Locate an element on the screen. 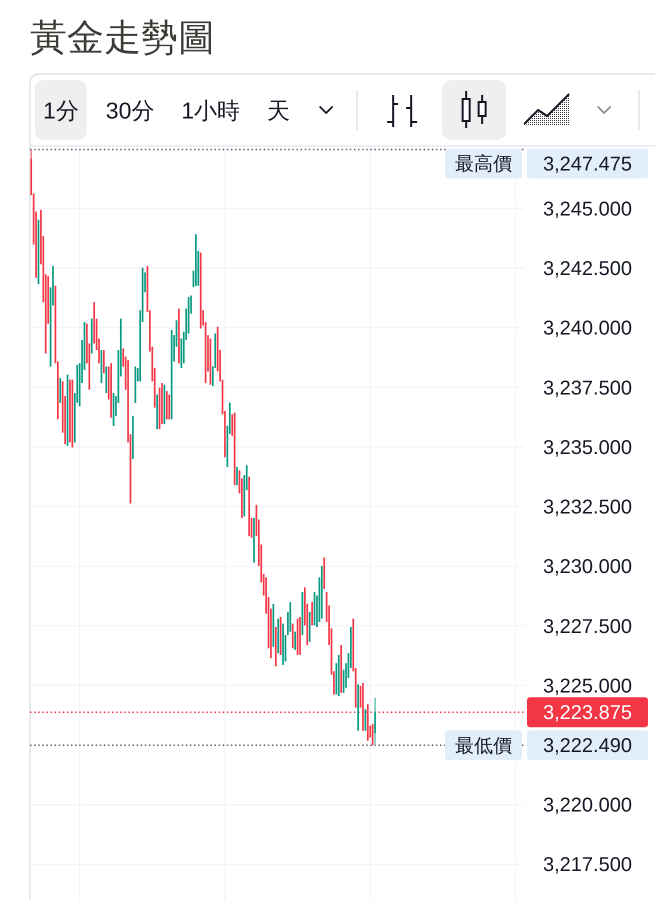 Image resolution: width=655 pixels, height=900 pixels. y-tick-label: 3,232.500 is located at coordinates (587, 507).